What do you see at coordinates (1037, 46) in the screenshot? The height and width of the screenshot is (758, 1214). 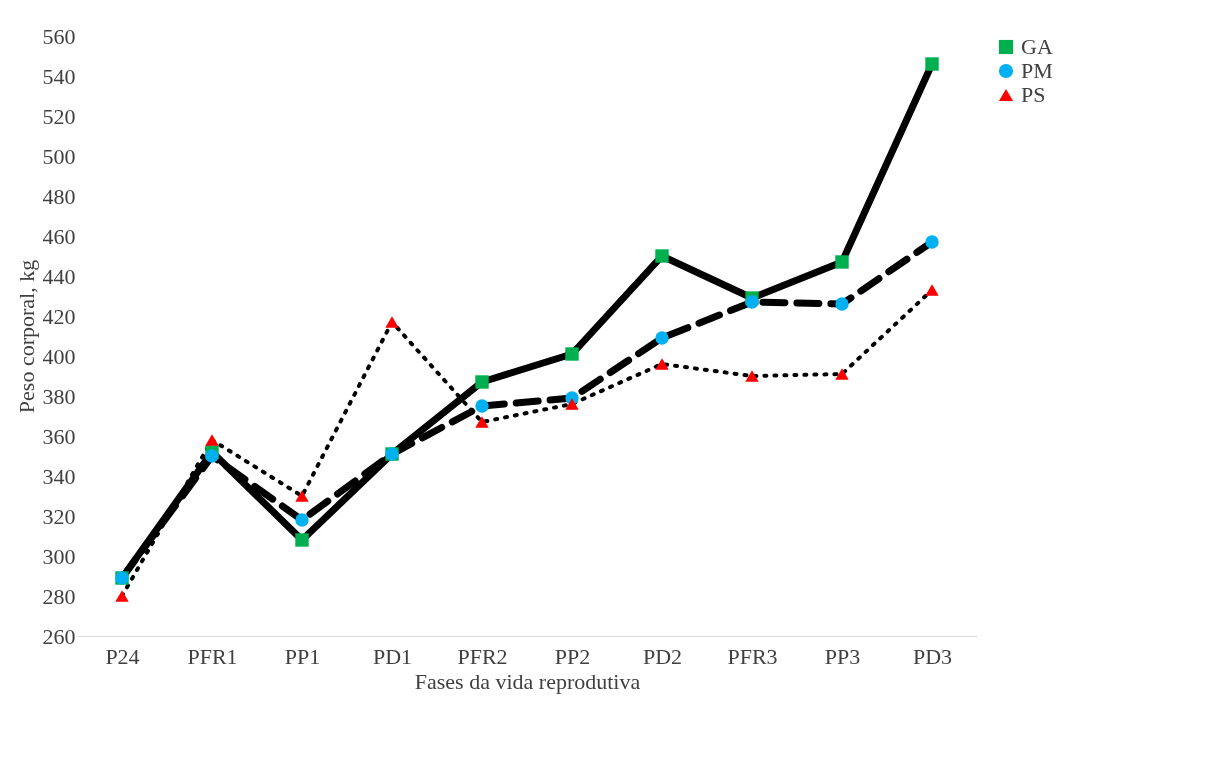 I see `legend-label: GA` at bounding box center [1037, 46].